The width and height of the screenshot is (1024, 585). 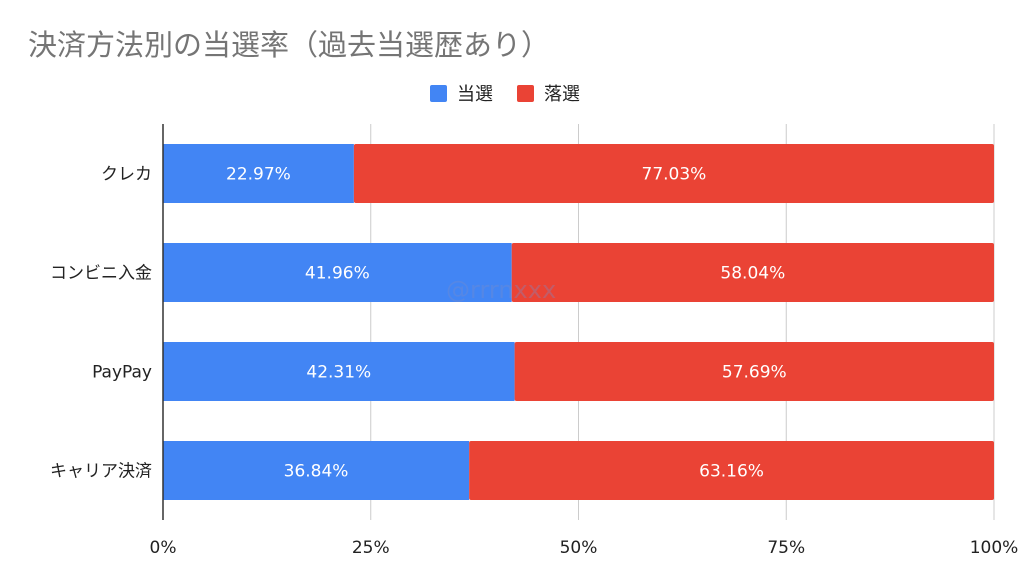 I want to click on x-tick-label: 0%, so click(x=163, y=548).